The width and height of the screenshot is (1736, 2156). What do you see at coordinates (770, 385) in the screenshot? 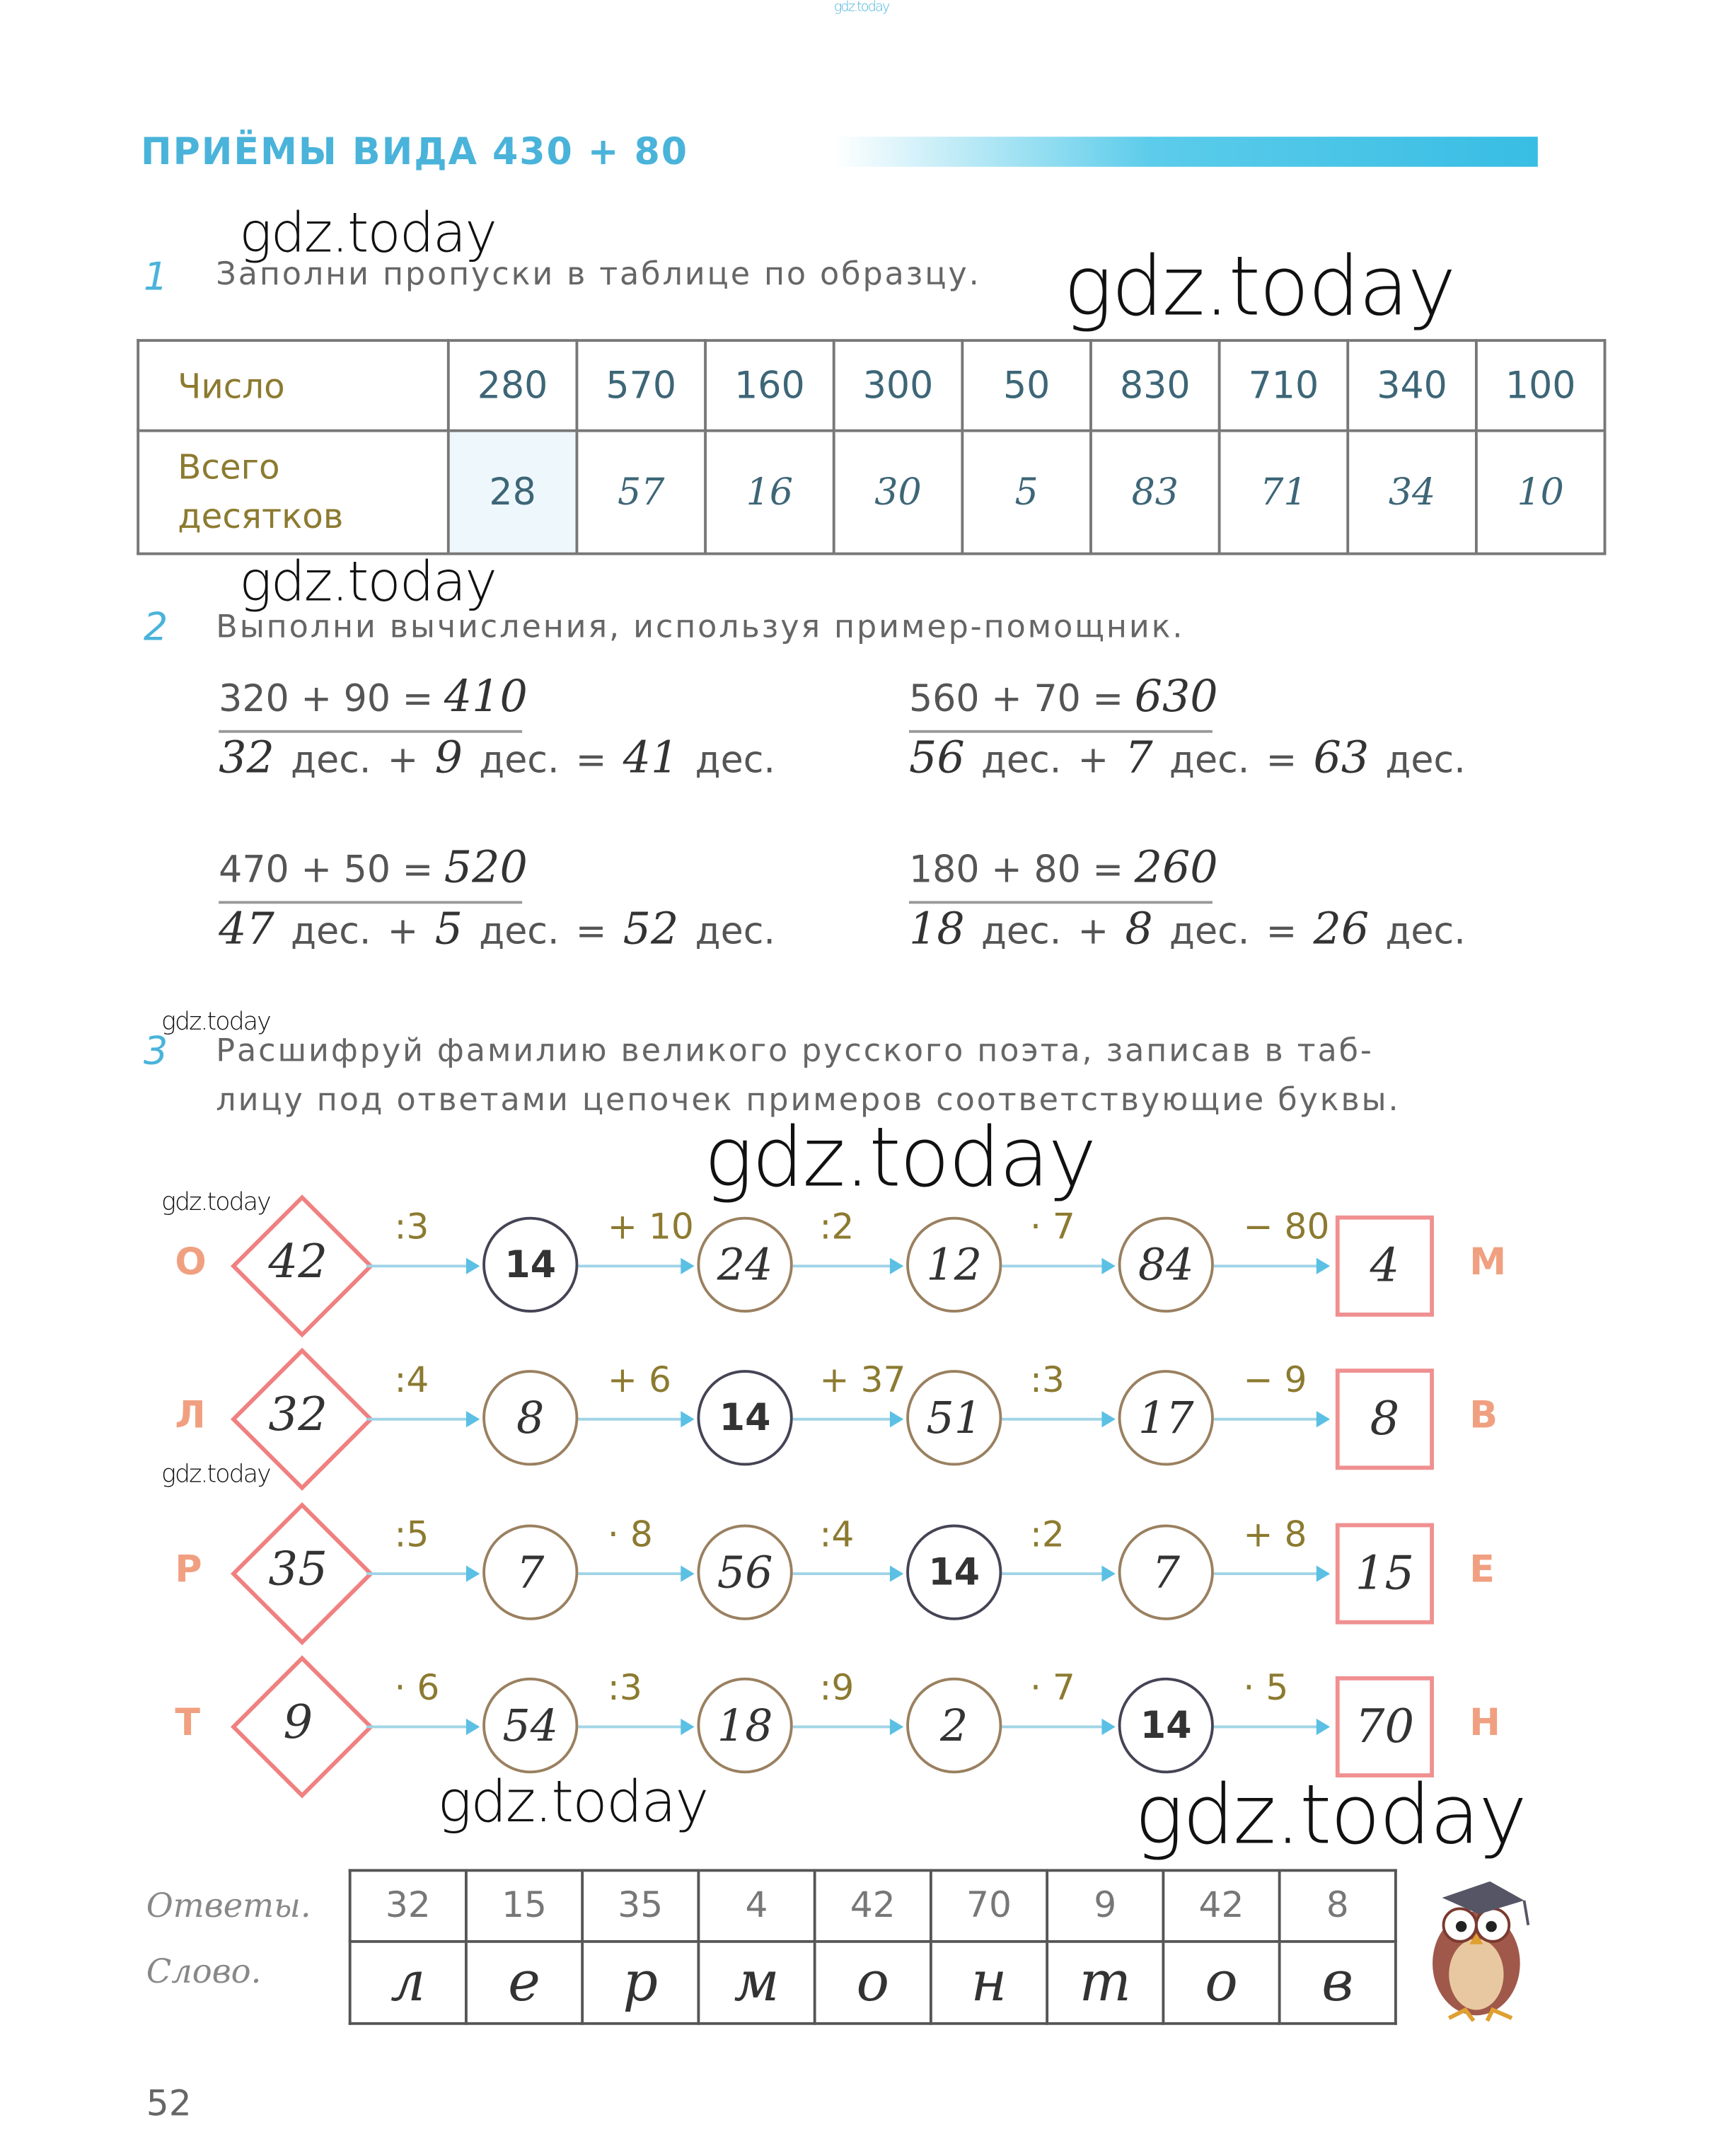
I see `number-cell: 160` at bounding box center [770, 385].